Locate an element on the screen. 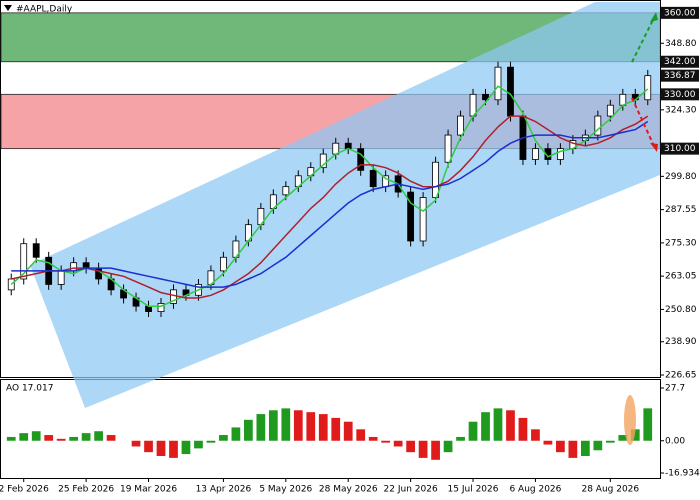 Image resolution: width=700 pixels, height=500 pixels. y-tick-label: 299.80 is located at coordinates (681, 177).